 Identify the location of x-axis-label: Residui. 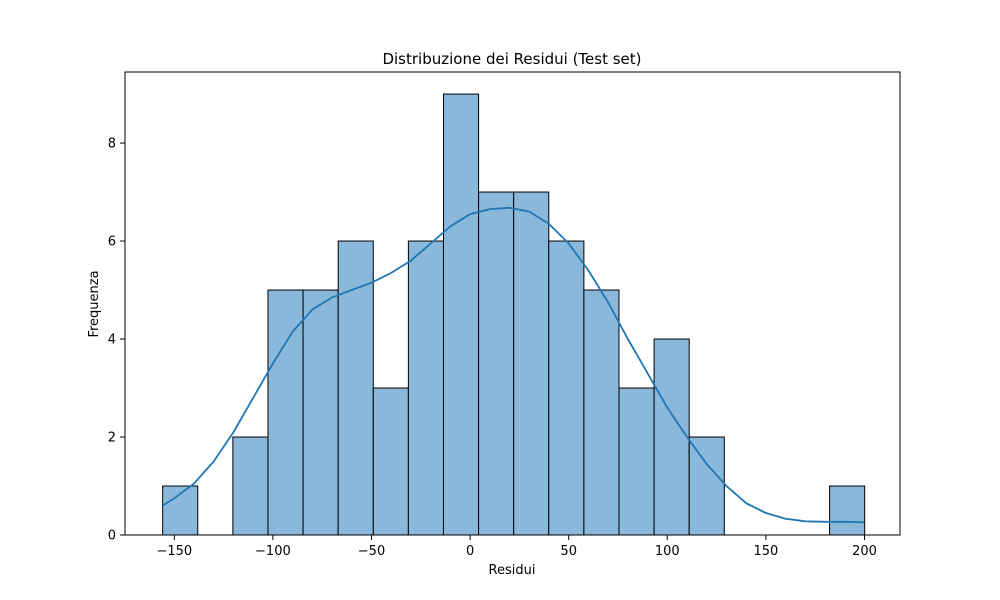
(512, 570).